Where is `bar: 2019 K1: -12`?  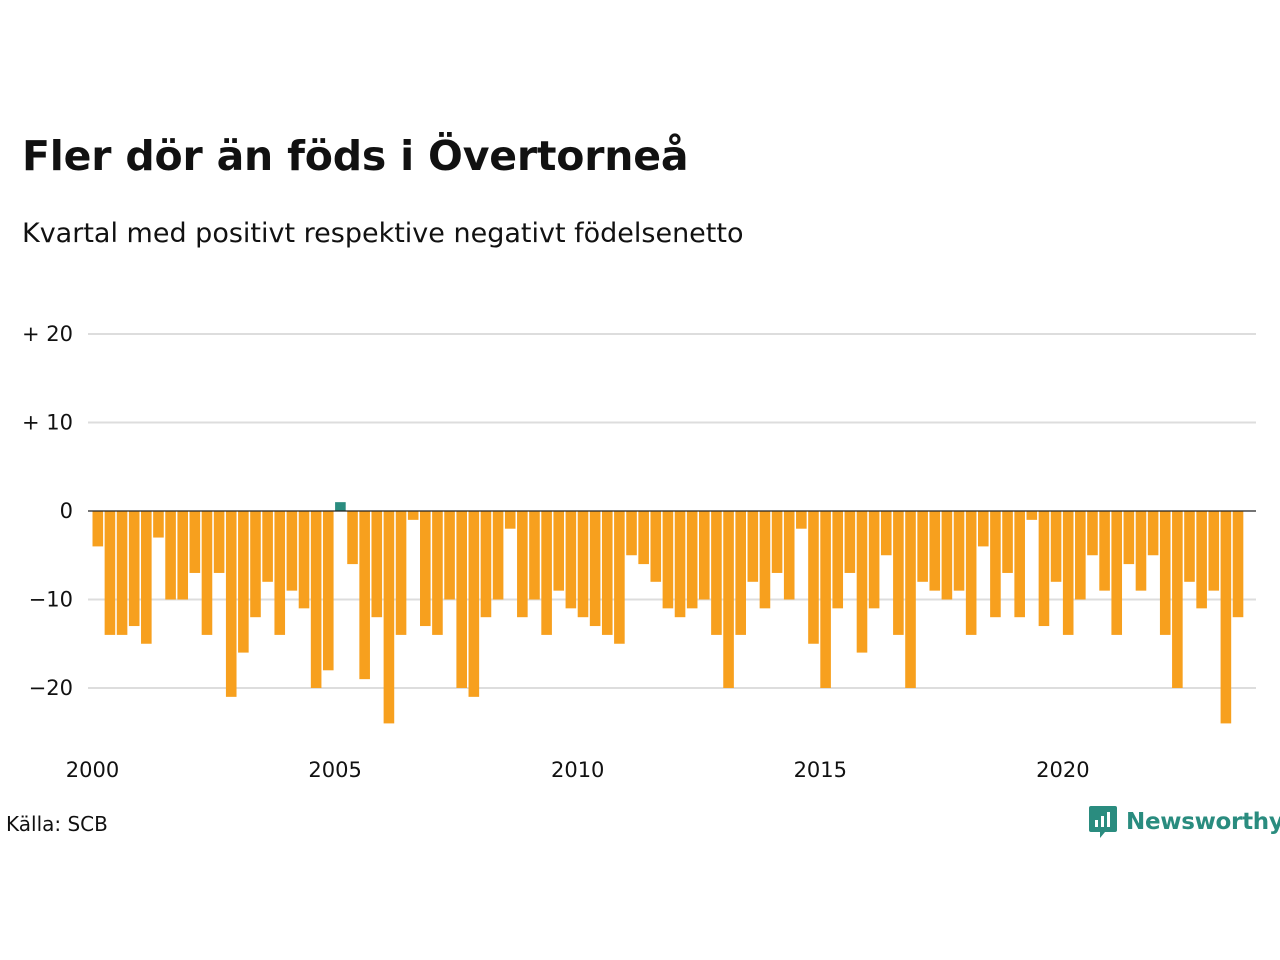
bar: 2019 K1: -12 is located at coordinates (1019, 564).